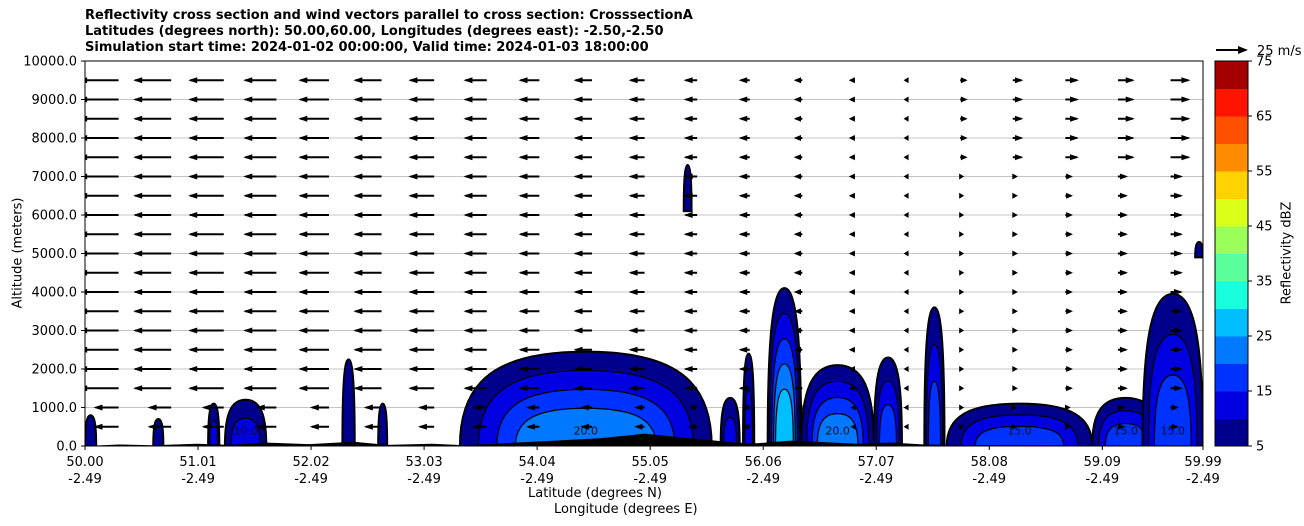 The width and height of the screenshot is (1304, 526). What do you see at coordinates (85, 479) in the screenshot?
I see `x-tick-label-longitude: -2.49` at bounding box center [85, 479].